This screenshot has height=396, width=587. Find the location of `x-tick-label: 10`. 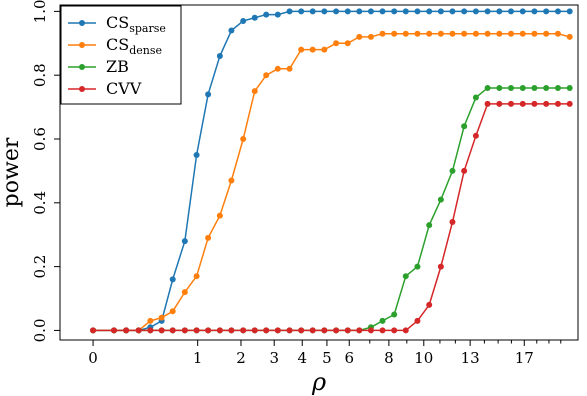

x-tick-label: 10 is located at coordinates (423, 358).